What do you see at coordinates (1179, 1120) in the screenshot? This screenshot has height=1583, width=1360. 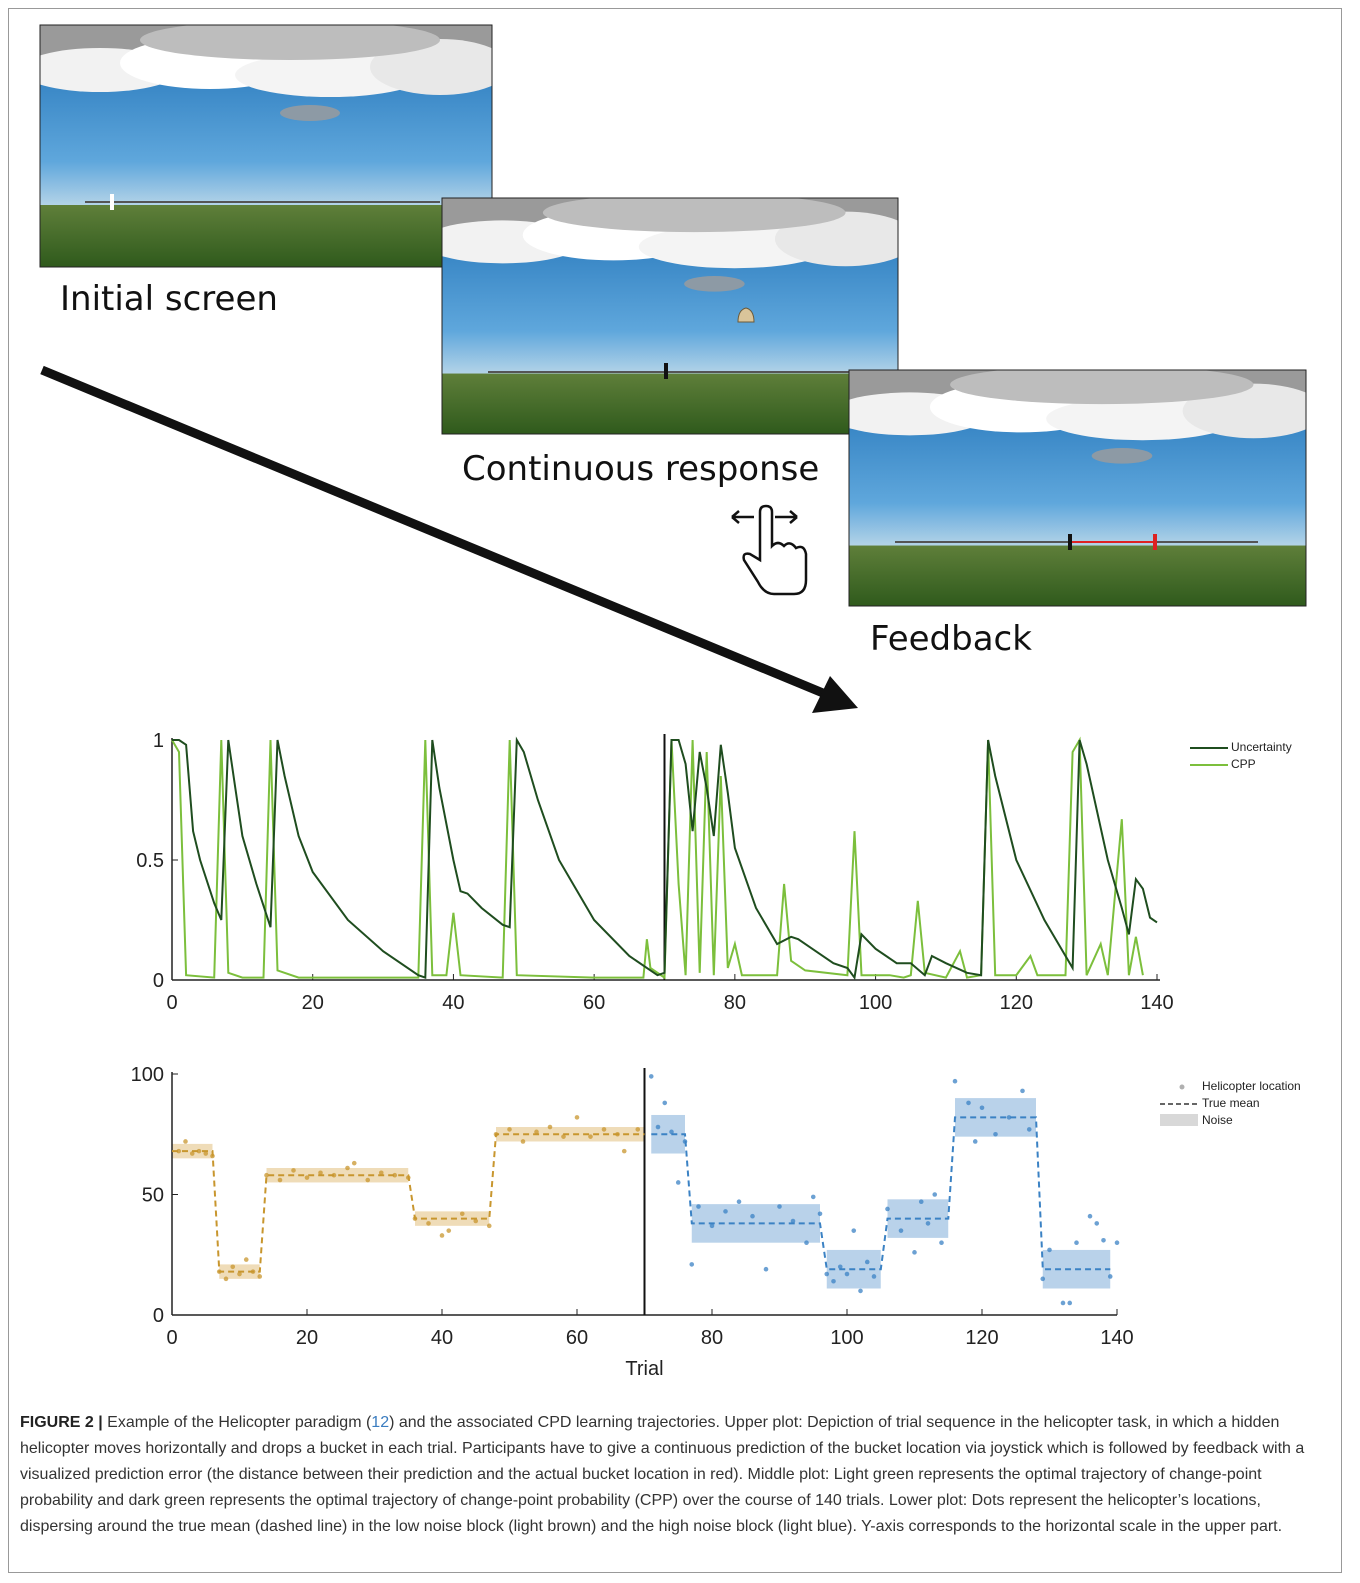 I see `legend-swatch` at bounding box center [1179, 1120].